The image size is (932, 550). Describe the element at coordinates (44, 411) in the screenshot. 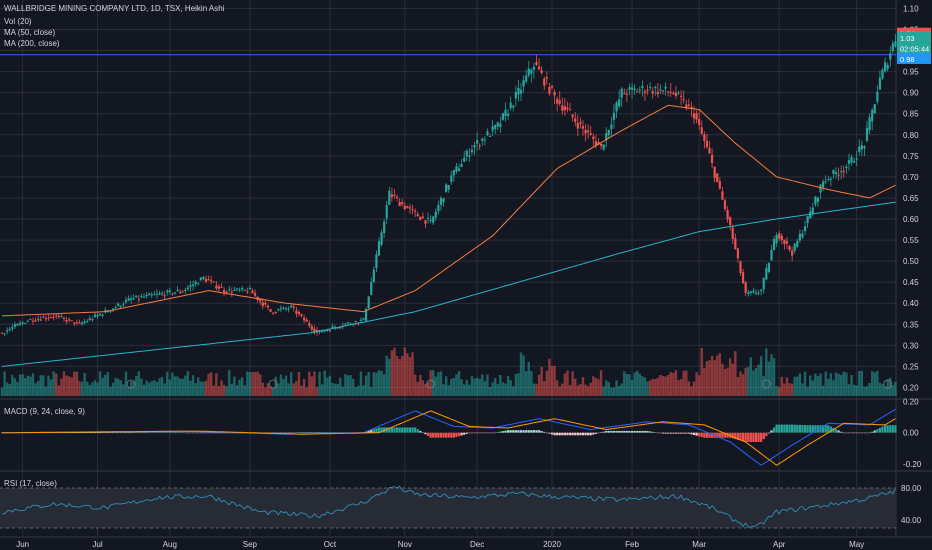

I see `macd-indicator-label: MACD (9, 24, close, 9)` at that location.